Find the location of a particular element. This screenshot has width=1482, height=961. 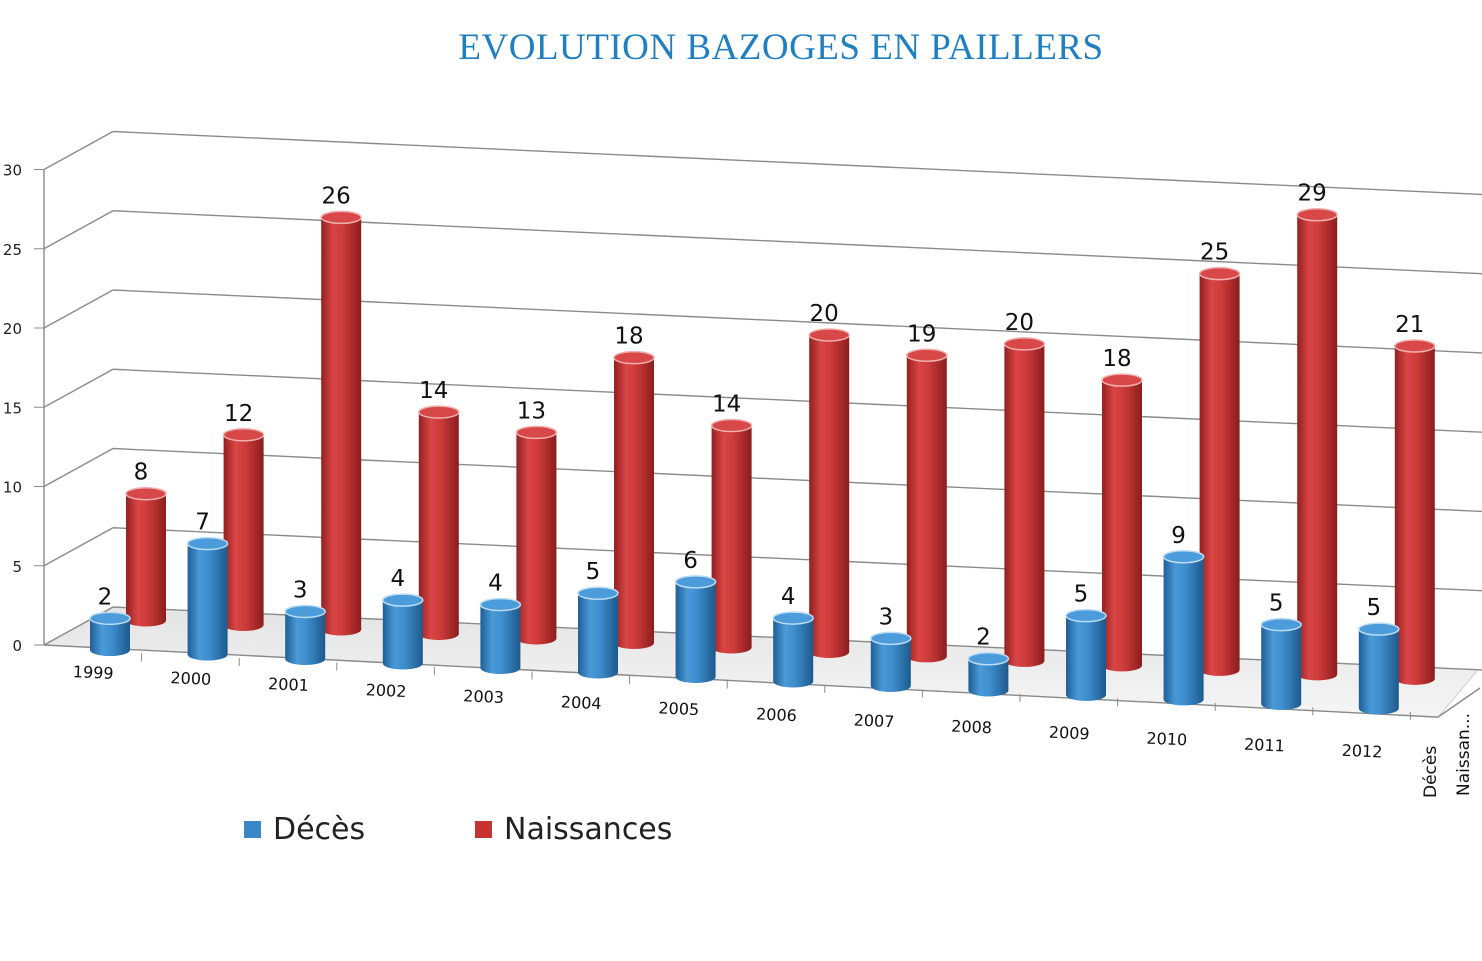

y-tick-label: 20 is located at coordinates (12, 329).